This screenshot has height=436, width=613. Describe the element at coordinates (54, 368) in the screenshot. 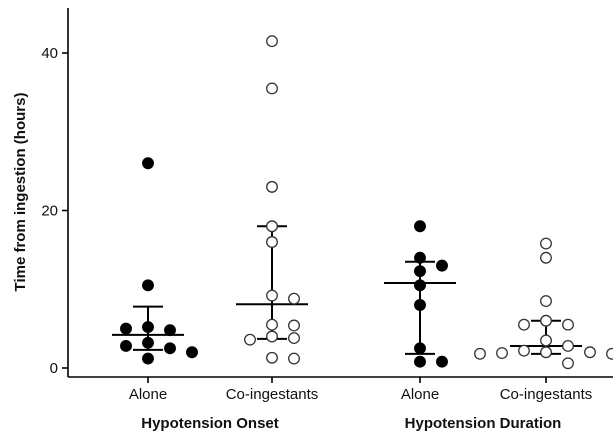

I see `y-tick-label: 0` at that location.